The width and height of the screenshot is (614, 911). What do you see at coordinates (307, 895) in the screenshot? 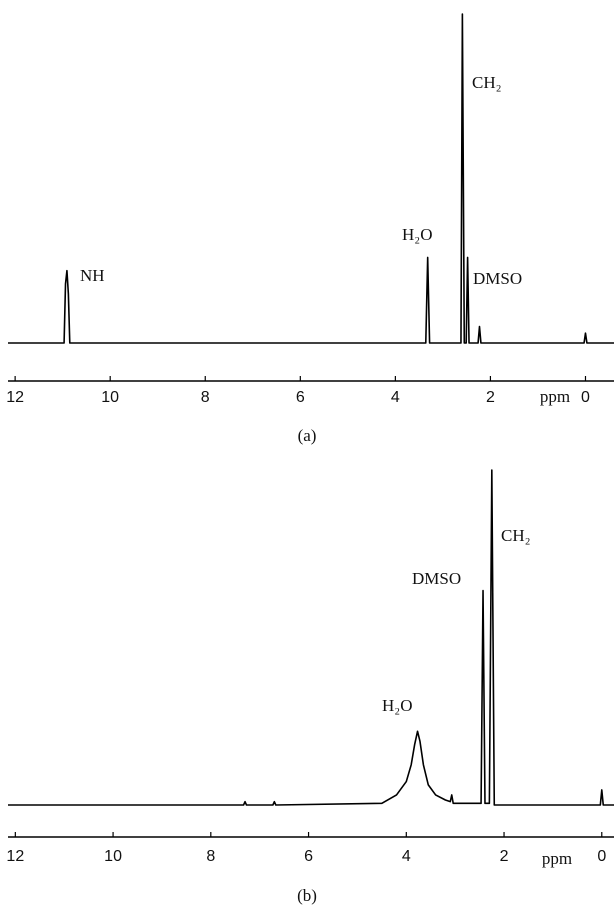
I see `caption: (b)` at bounding box center [307, 895].